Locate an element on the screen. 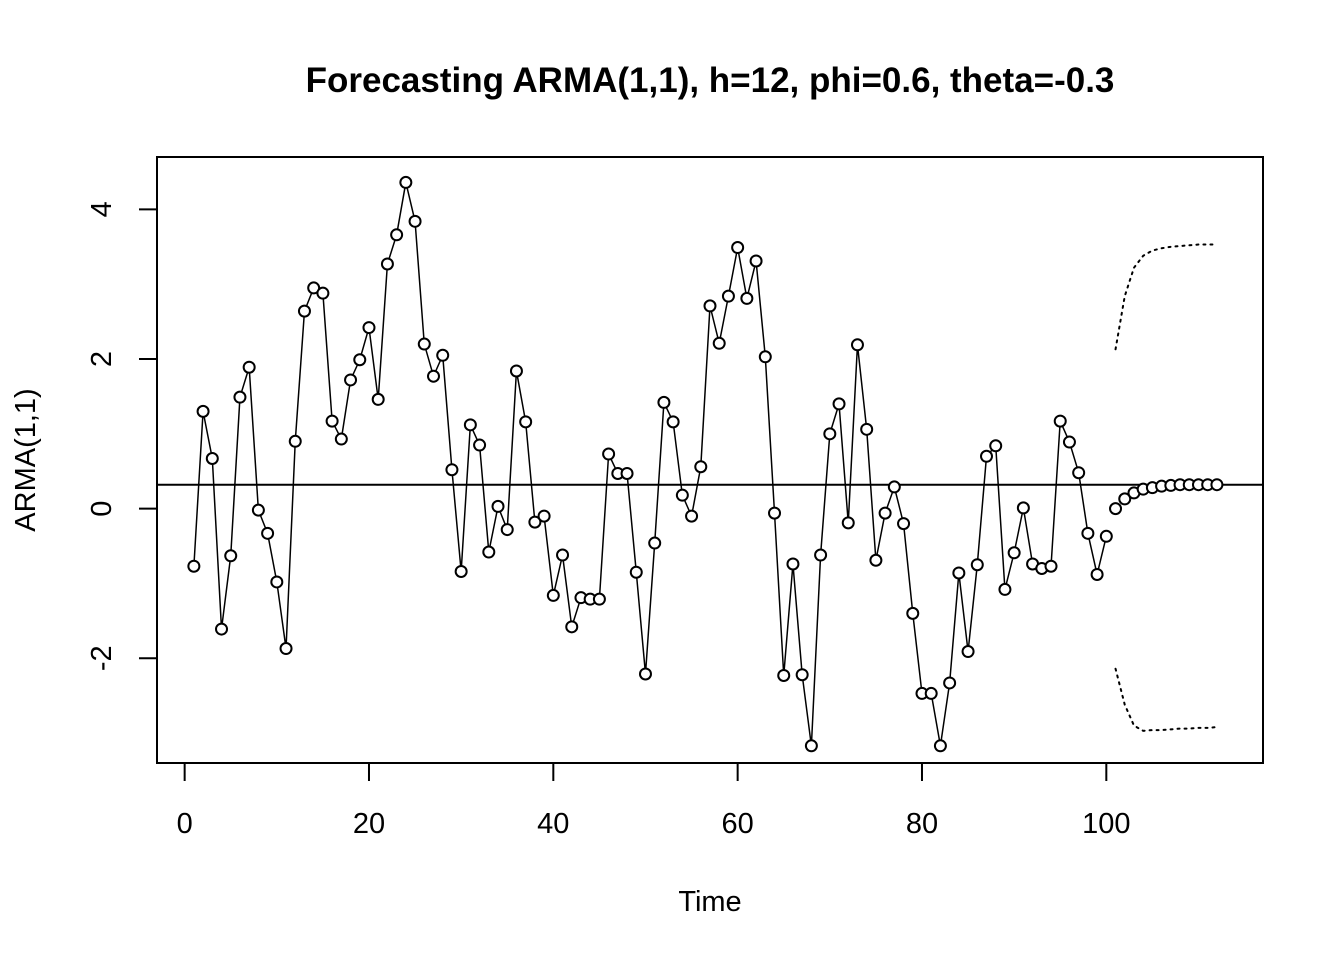 The height and width of the screenshot is (960, 1344). x-axis-label: Time is located at coordinates (709, 902).